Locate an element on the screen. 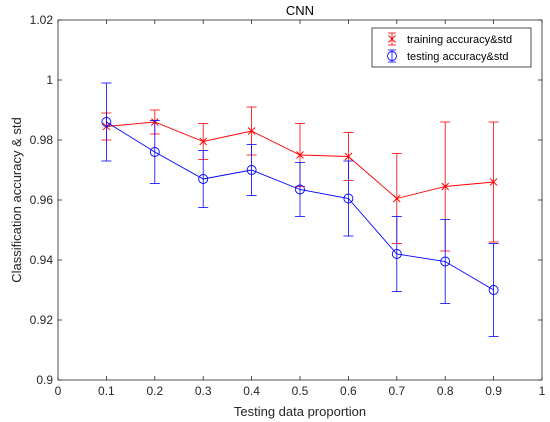 The image size is (550, 422). x-axis-label: Testing data proportion is located at coordinates (300, 411).